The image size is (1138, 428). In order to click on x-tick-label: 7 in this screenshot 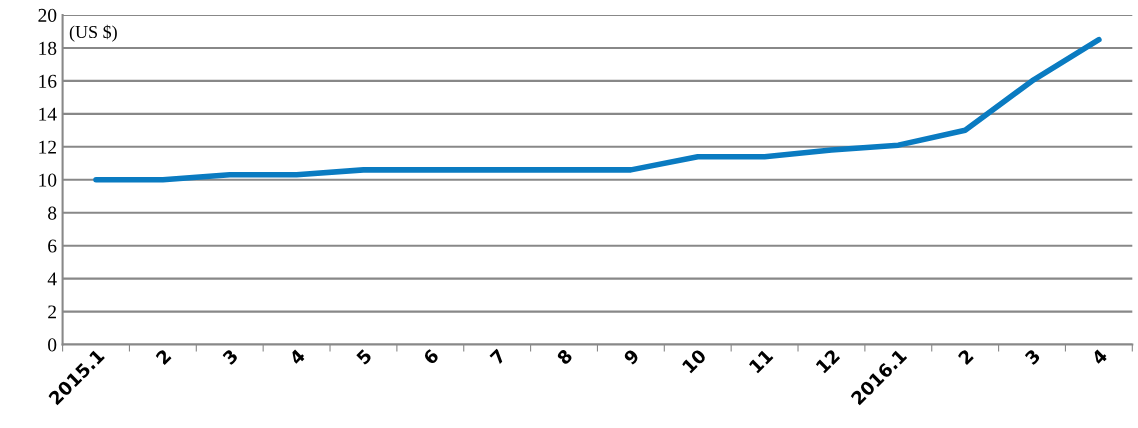, I will do `click(497, 357)`.